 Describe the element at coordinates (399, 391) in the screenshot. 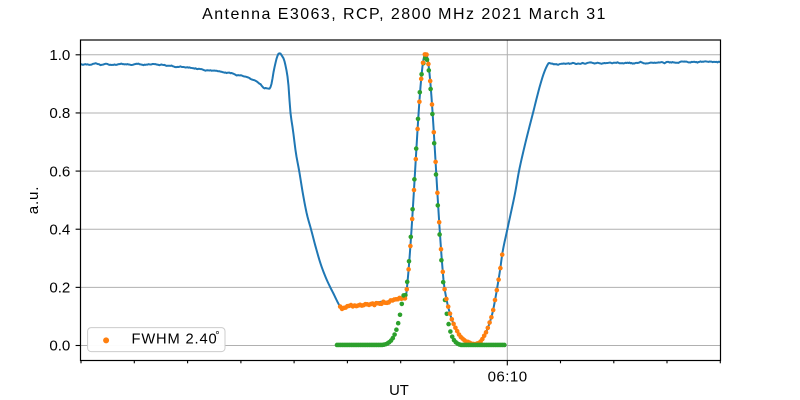

I see `svg-text: UT` at that location.